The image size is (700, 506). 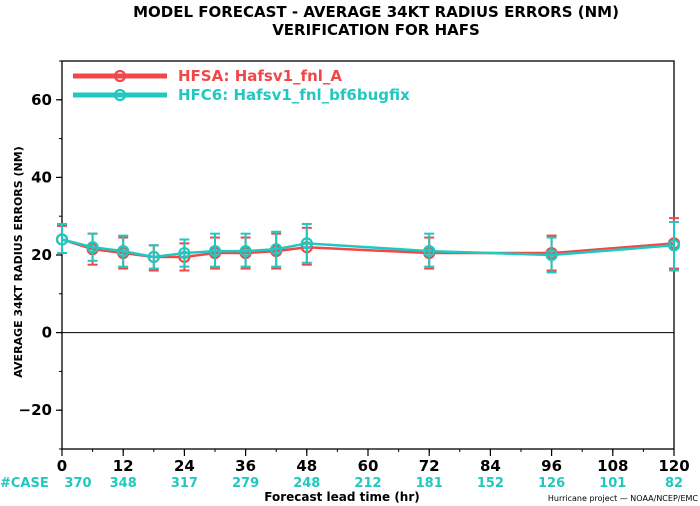 I want to click on x-tick-label: 120, so click(x=673, y=466).